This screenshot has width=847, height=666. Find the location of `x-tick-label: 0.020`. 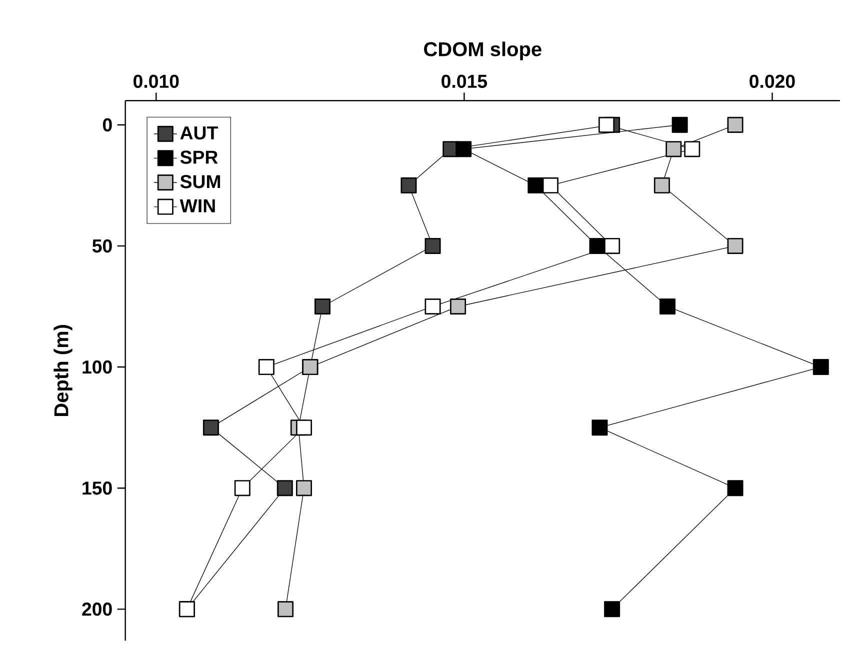

x-tick-label: 0.020 is located at coordinates (772, 81).